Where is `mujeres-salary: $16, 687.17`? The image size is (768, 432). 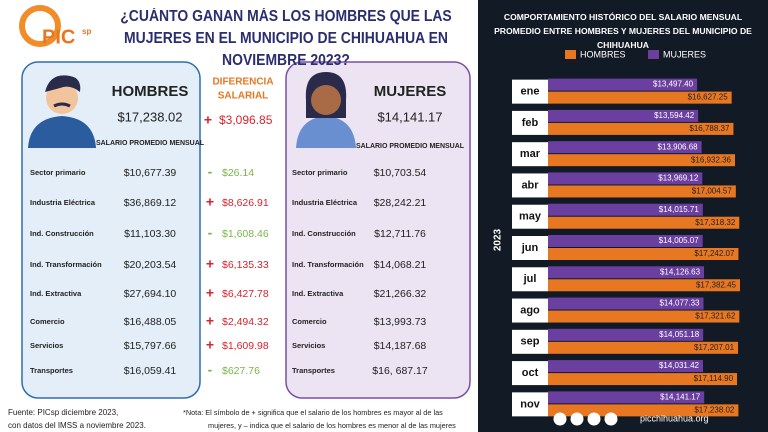 mujeres-salary: $16, 687.17 is located at coordinates (400, 371).